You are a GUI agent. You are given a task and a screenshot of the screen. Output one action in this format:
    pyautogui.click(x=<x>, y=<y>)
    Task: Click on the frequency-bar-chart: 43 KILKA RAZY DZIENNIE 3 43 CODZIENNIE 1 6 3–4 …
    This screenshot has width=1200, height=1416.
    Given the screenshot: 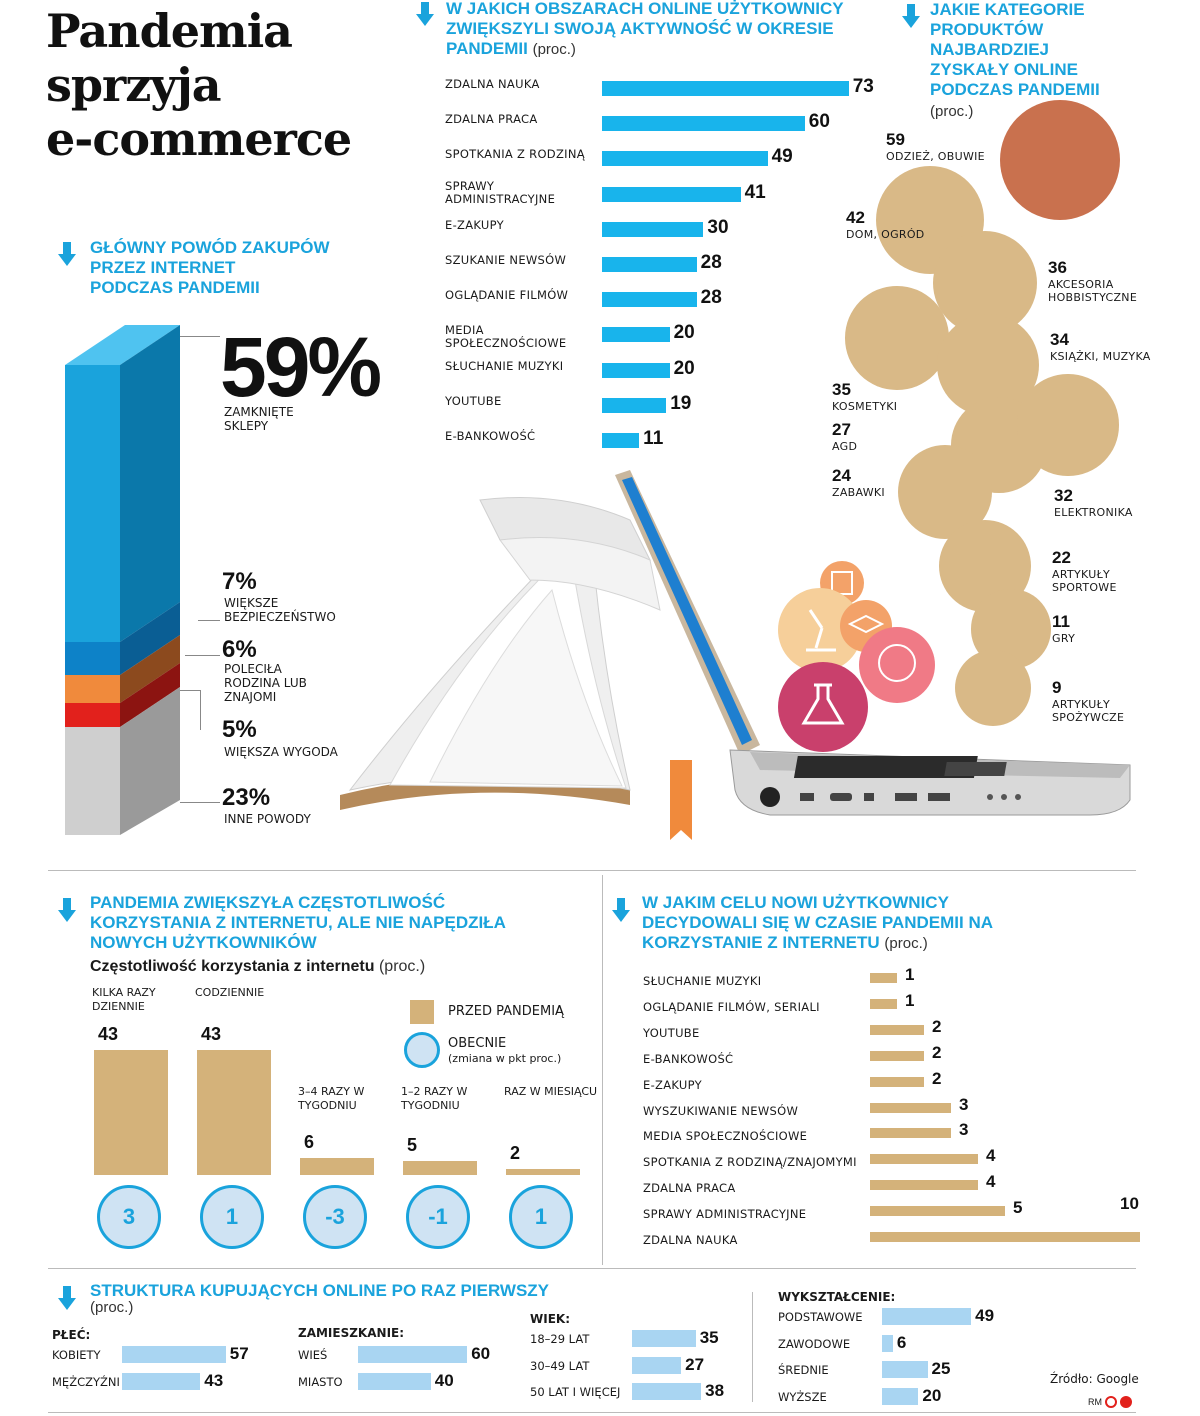 What is the action you would take?
    pyautogui.click(x=340, y=1115)
    